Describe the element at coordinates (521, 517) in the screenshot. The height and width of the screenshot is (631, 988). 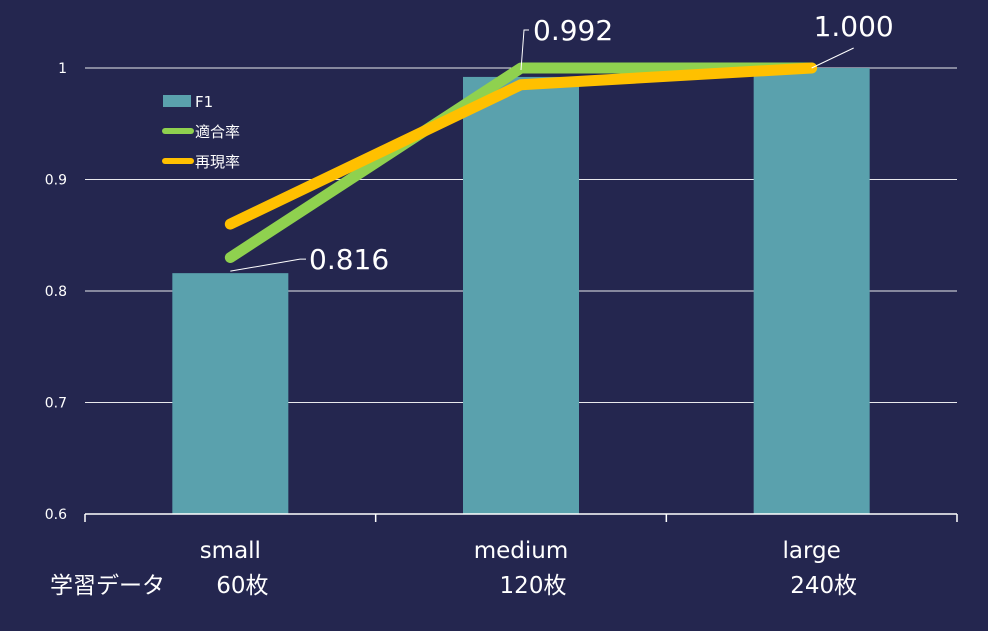
I see `x-axis` at that location.